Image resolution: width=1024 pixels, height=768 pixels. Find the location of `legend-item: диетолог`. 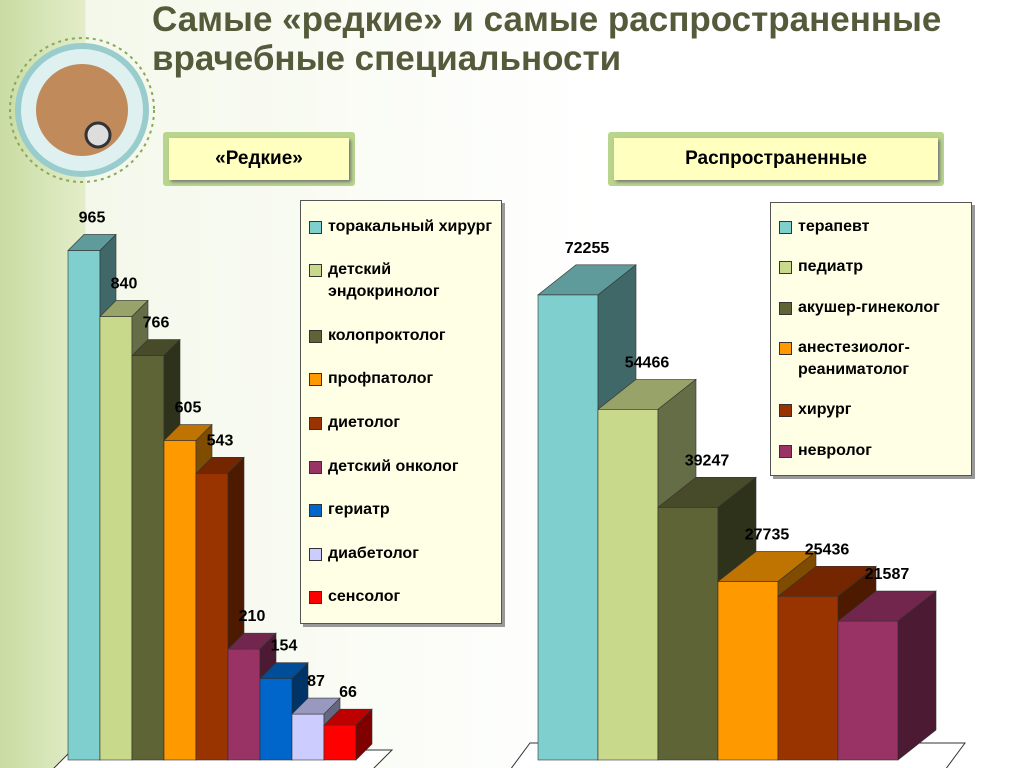

legend-item: диетолог is located at coordinates (401, 423).